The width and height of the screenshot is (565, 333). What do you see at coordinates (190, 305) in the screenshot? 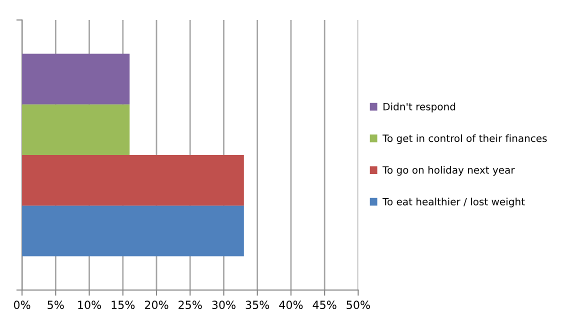
I see `x-tick-label: 25%` at bounding box center [190, 305].